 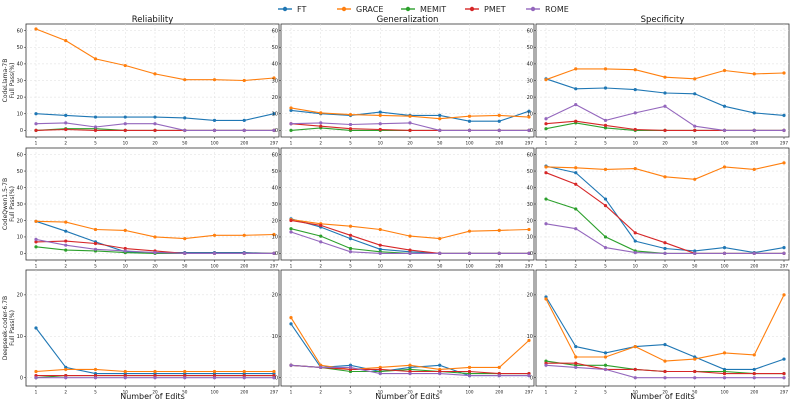 What do you see at coordinates (658, 332) in the screenshot?
I see `panel-r2-c2: 0 10 20 1 2 5 10 20 50 100 200 297` at bounding box center [658, 332].